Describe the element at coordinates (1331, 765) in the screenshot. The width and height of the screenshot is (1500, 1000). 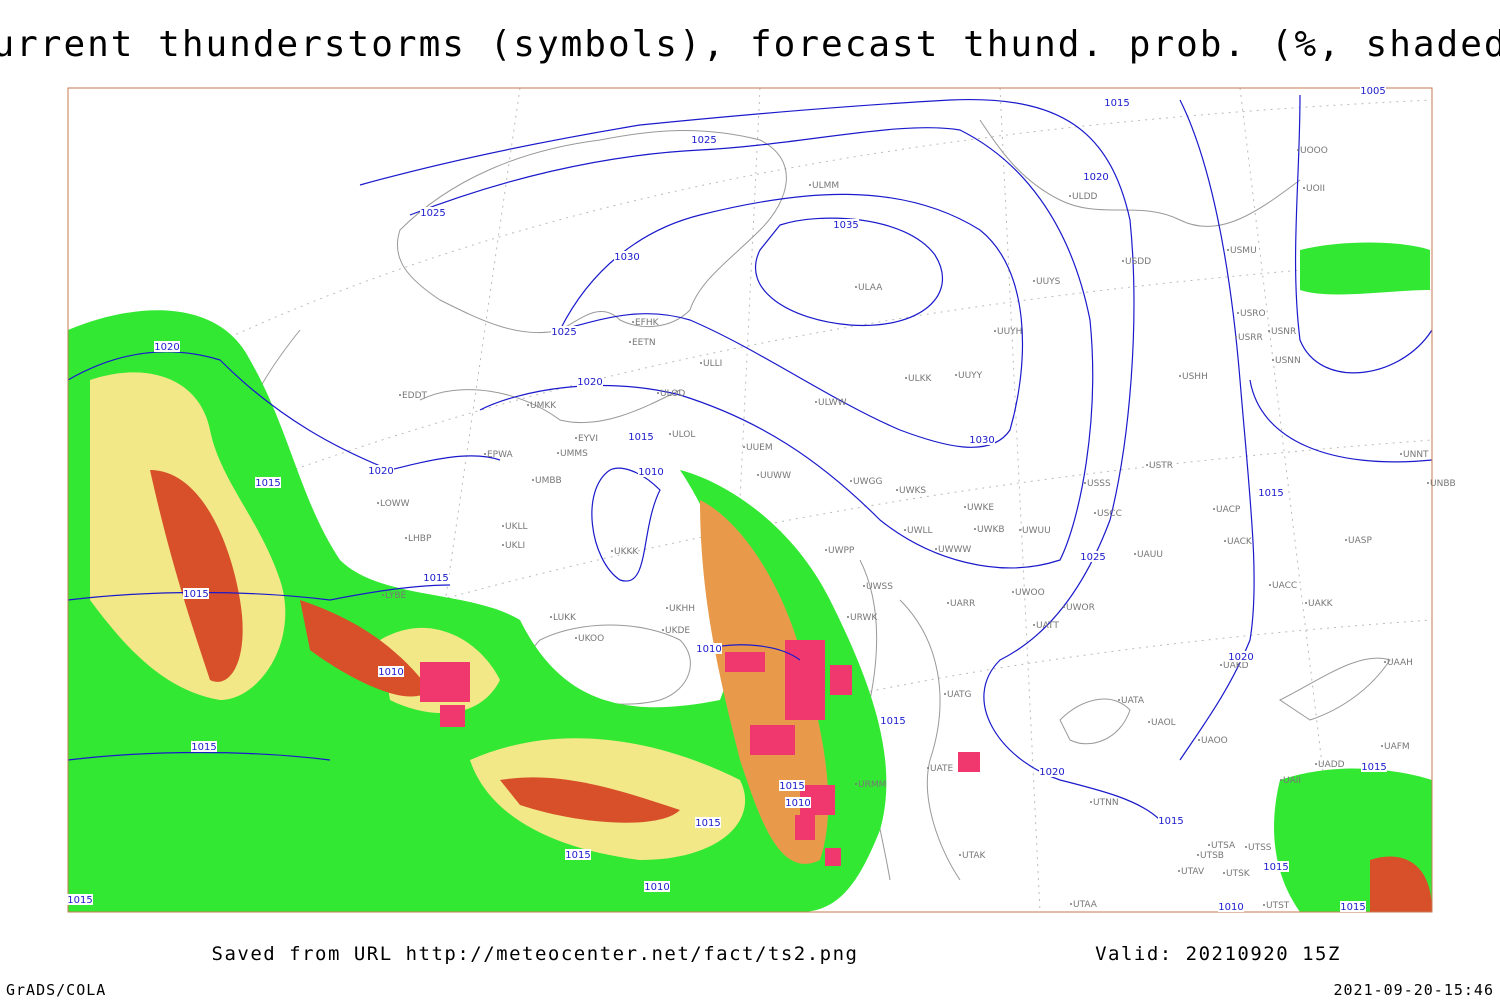
I see `station-label: UADD` at that location.